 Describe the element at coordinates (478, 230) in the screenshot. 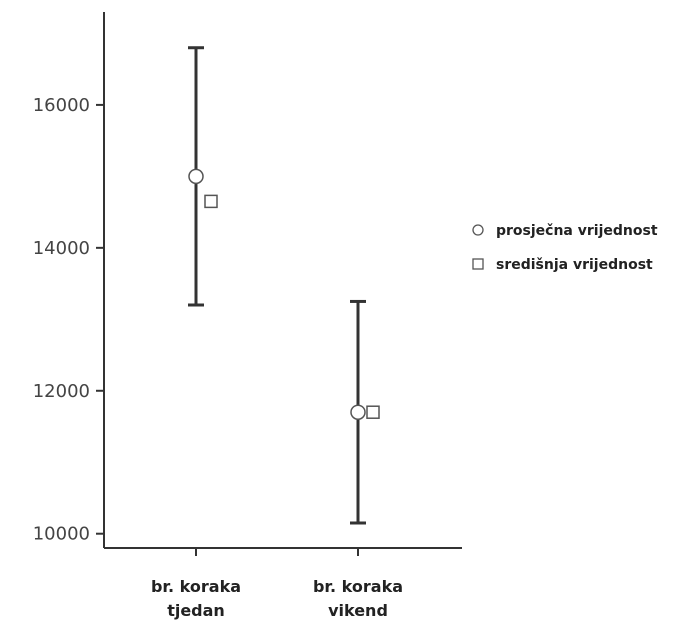

I see `legend-circle-symbol` at that location.